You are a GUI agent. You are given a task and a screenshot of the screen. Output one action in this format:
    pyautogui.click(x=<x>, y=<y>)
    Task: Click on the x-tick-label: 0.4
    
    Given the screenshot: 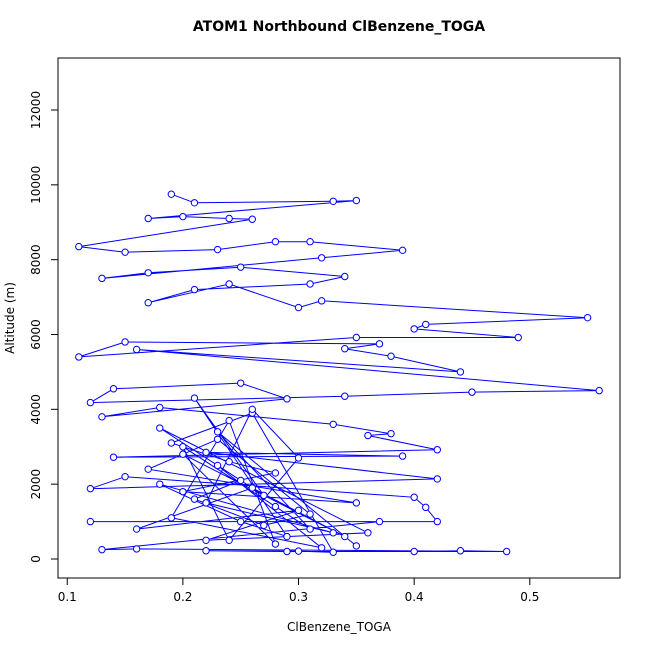 What is the action you would take?
    pyautogui.click(x=414, y=597)
    